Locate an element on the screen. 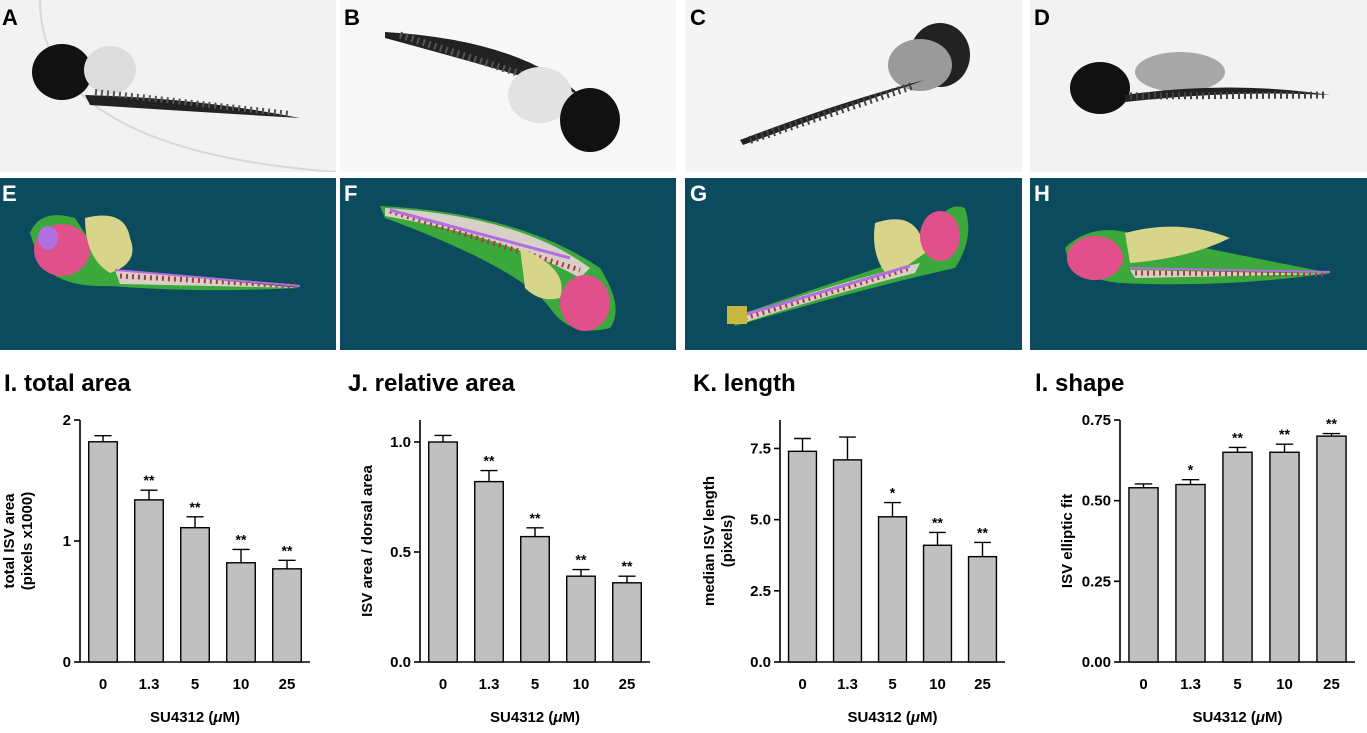 The height and width of the screenshot is (733, 1367). y-tick-label: 0.50 is located at coordinates (1096, 501).